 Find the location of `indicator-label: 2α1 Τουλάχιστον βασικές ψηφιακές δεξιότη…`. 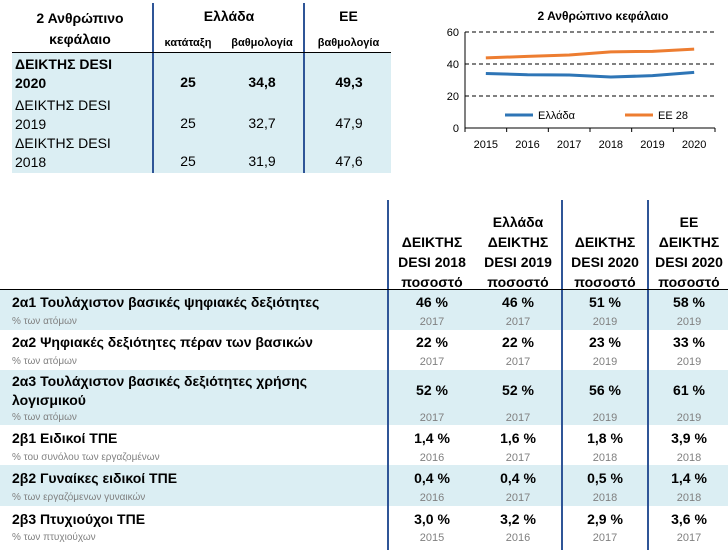

indicator-label: 2α1 Τουλάχιστον βασικές ψηφιακές δεξιότη… is located at coordinates (166, 302).